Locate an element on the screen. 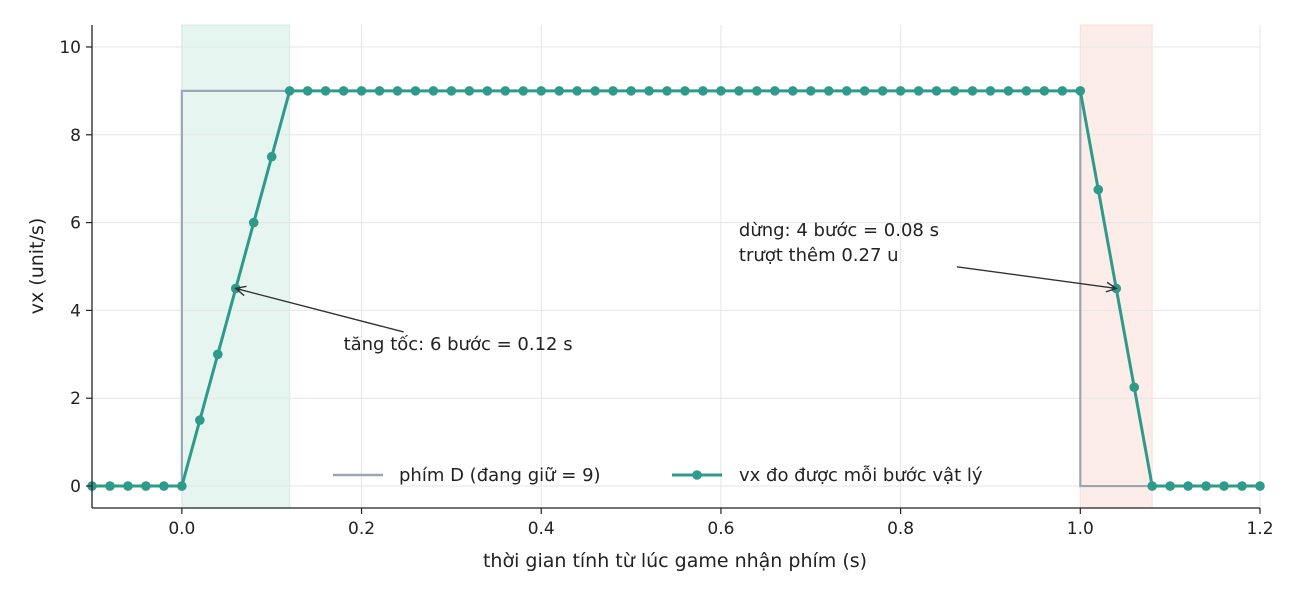 Image resolution: width=1300 pixels, height=598 pixels. y-tick-label-0: 0 is located at coordinates (75, 487).